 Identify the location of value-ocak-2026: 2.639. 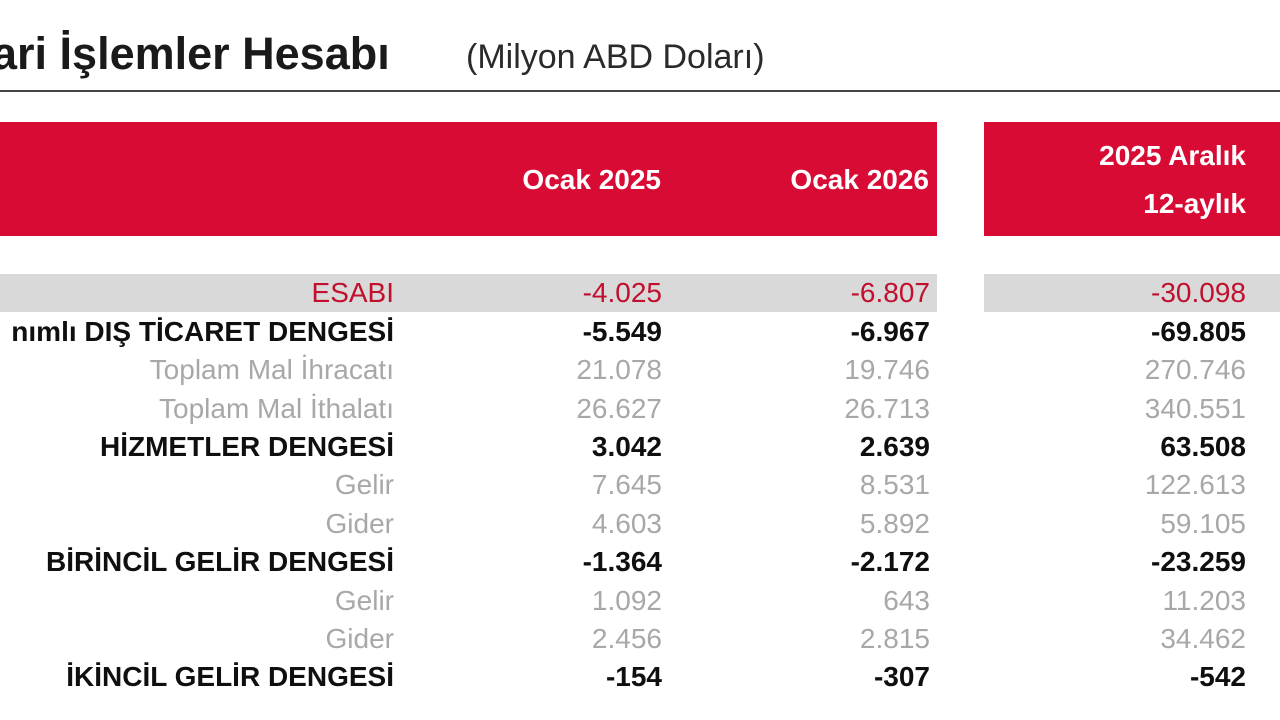
(894, 446).